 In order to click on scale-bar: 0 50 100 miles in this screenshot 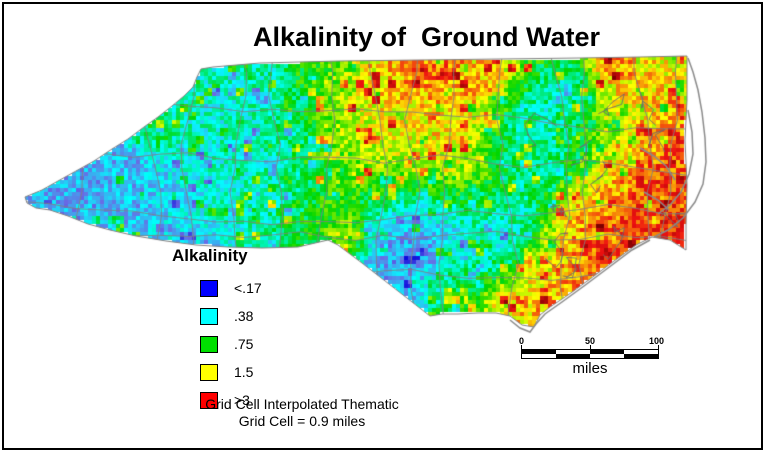, I will do `click(592, 356)`.